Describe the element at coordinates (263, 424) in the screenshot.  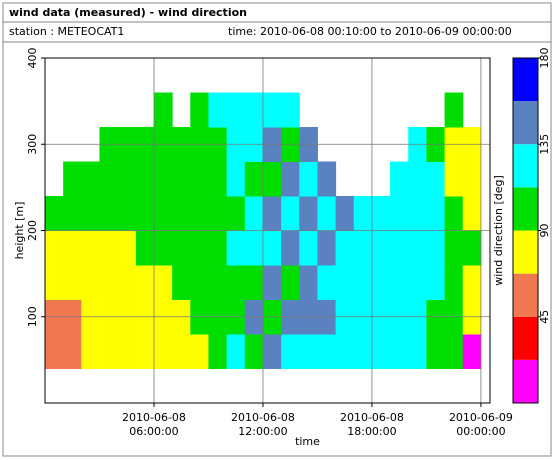
I see `x-tick-label: 2010-06-08 12:00:00` at that location.